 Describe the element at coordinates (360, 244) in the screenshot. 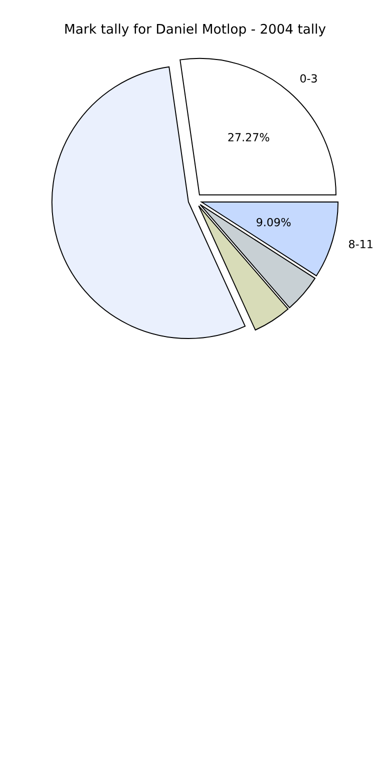

I see `slice-label: 8-11` at that location.